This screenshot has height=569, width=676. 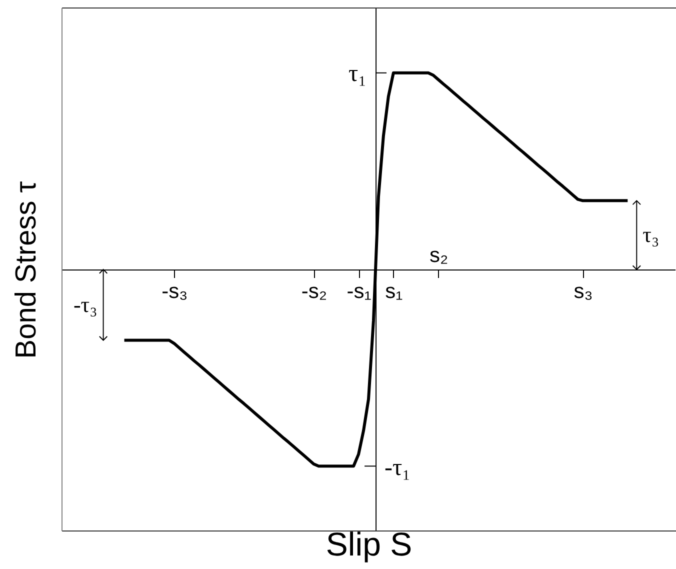 What do you see at coordinates (26, 269) in the screenshot?
I see `y-axis-title: Bond Stress τ` at bounding box center [26, 269].